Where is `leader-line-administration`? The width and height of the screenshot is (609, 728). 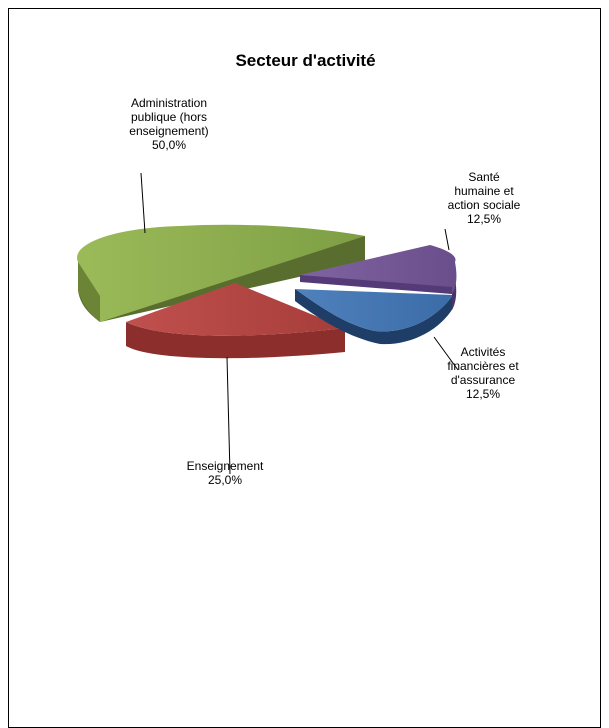
leader-line-administration is located at coordinates (143, 203).